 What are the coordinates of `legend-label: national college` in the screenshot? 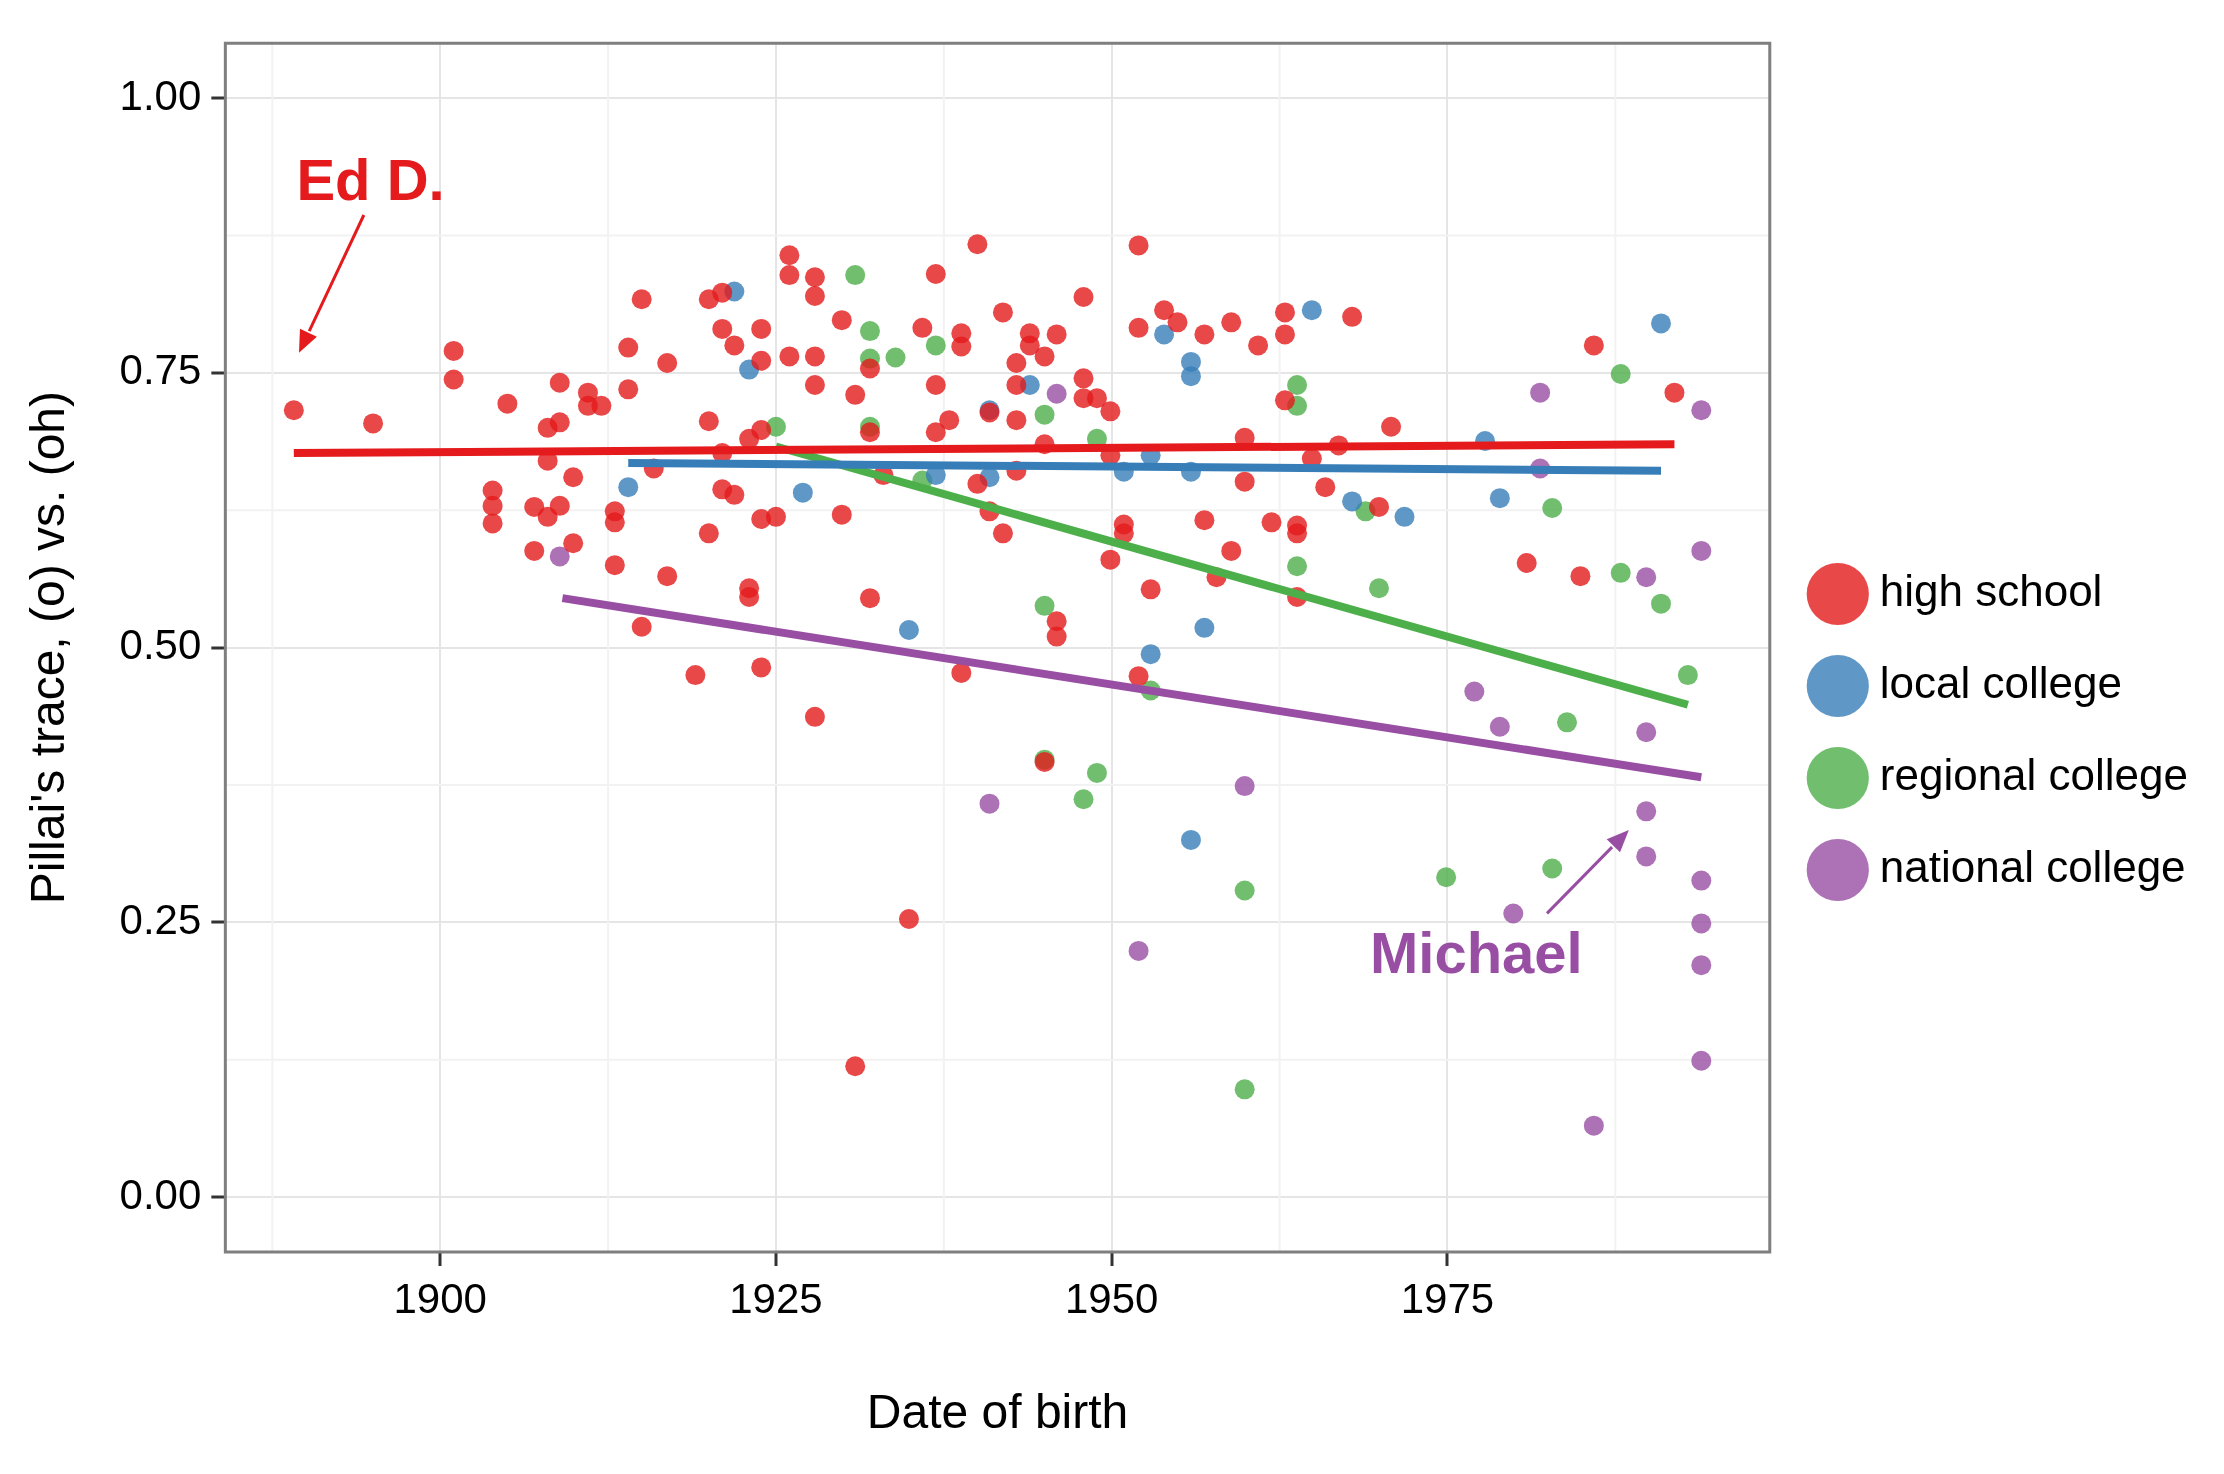 It's located at (2032, 867).